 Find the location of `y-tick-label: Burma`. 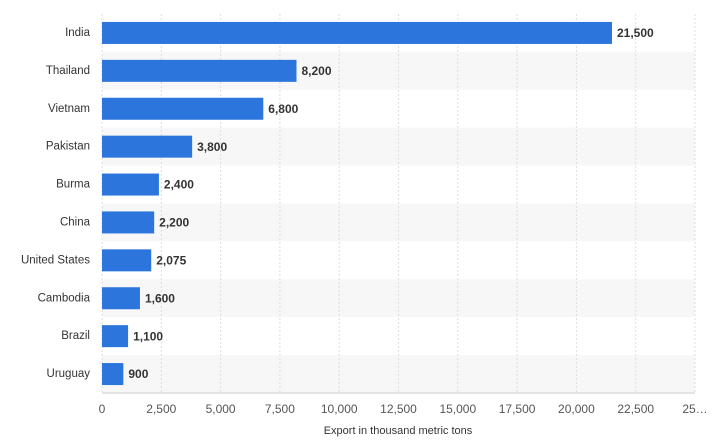

y-tick-label: Burma is located at coordinates (73, 185).